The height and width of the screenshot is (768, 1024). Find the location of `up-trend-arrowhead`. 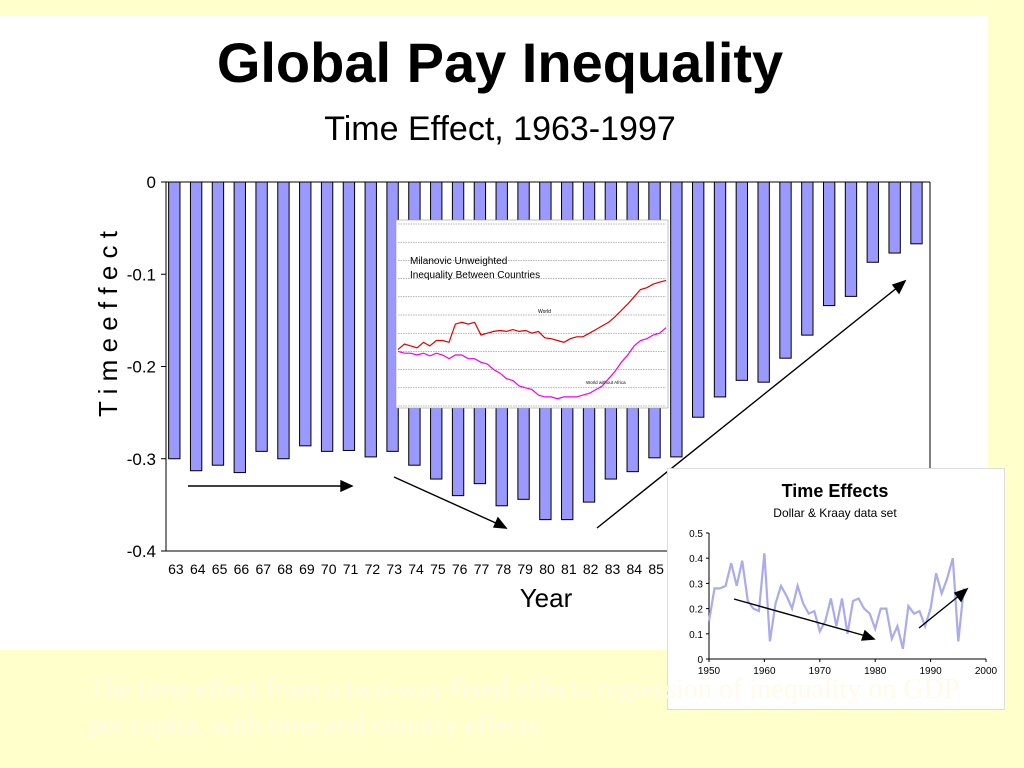

up-trend-arrowhead is located at coordinates (899, 287).